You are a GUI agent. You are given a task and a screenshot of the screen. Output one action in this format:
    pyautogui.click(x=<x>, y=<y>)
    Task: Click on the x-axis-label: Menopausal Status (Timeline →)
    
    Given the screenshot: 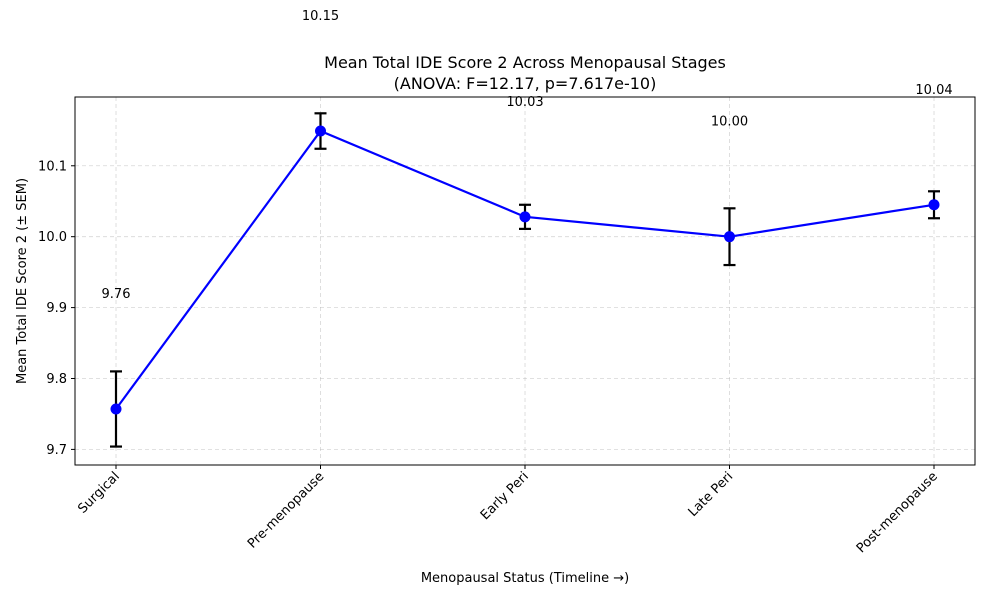 What is the action you would take?
    pyautogui.click(x=525, y=578)
    